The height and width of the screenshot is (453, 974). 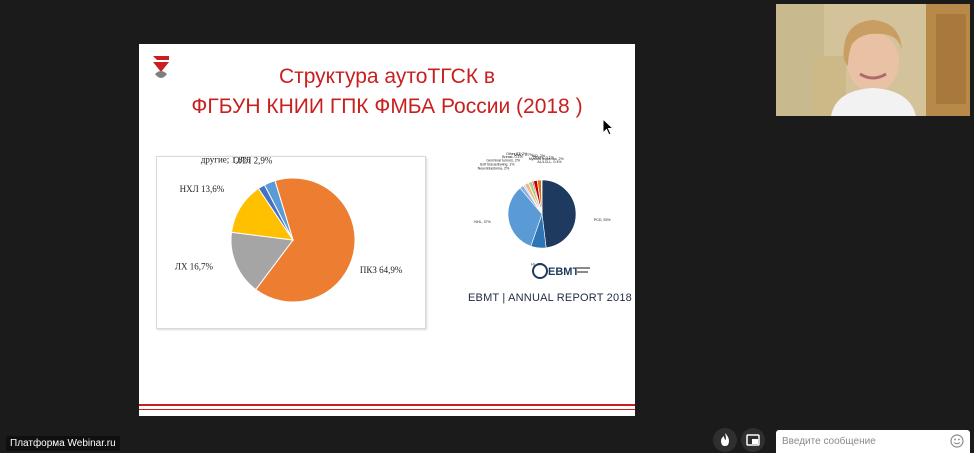 I want to click on message-input: Введите сообщение, so click(x=873, y=441).